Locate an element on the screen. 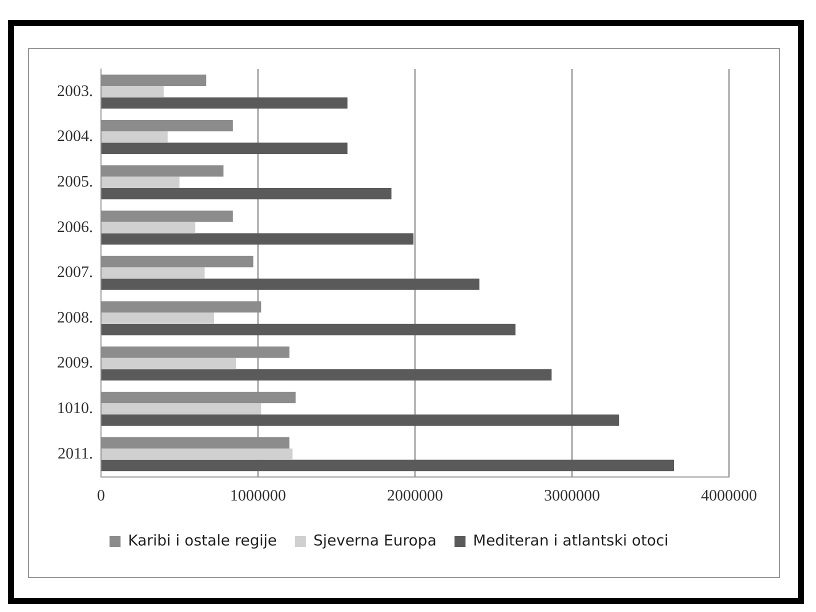 This screenshot has width=816, height=612. legend-label: Sjeverna Europa is located at coordinates (375, 540).